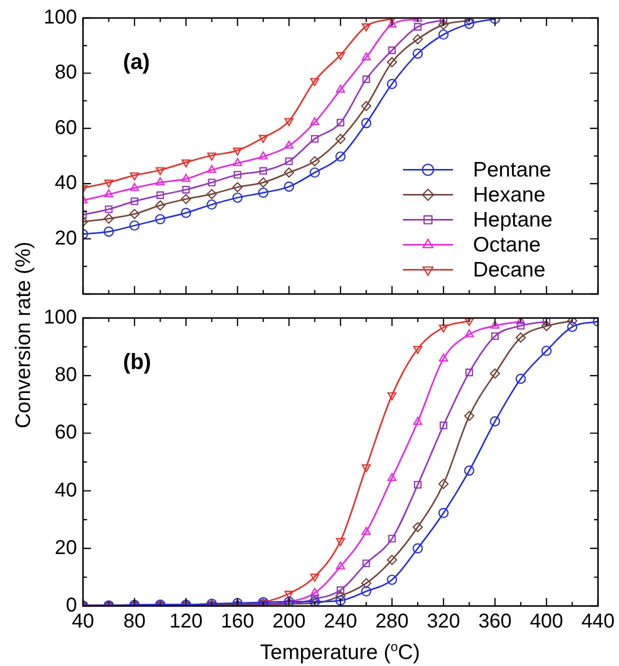  I want to click on x-tick-label: 200, so click(289, 621).